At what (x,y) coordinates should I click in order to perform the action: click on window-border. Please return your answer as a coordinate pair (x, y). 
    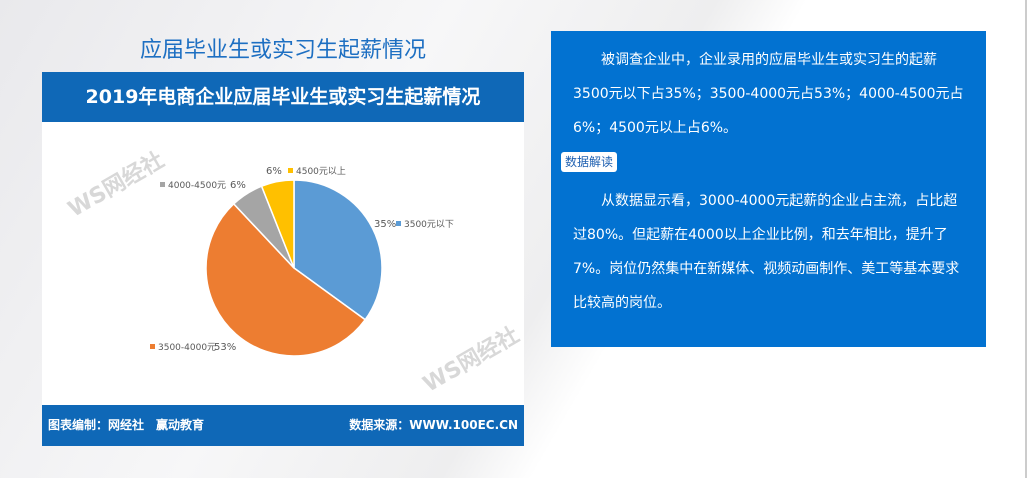
    Looking at the image, I should click on (1026, 239).